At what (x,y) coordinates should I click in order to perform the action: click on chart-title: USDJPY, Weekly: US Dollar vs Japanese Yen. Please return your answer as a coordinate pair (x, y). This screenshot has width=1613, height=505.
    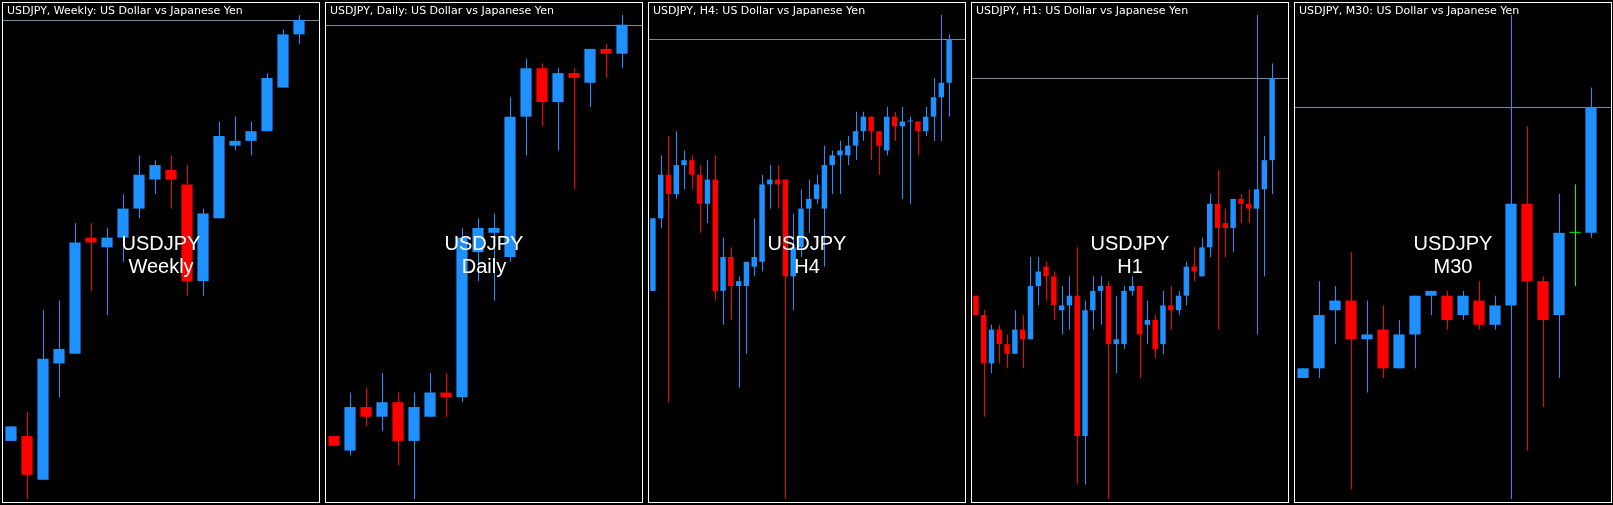
    Looking at the image, I should click on (125, 10).